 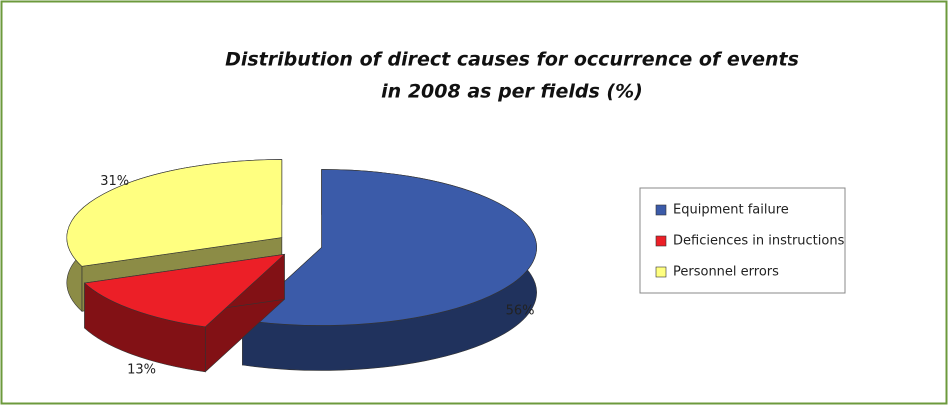 What do you see at coordinates (512, 92) in the screenshot?
I see `chart-title: in 2008 as per fields (%)` at bounding box center [512, 92].